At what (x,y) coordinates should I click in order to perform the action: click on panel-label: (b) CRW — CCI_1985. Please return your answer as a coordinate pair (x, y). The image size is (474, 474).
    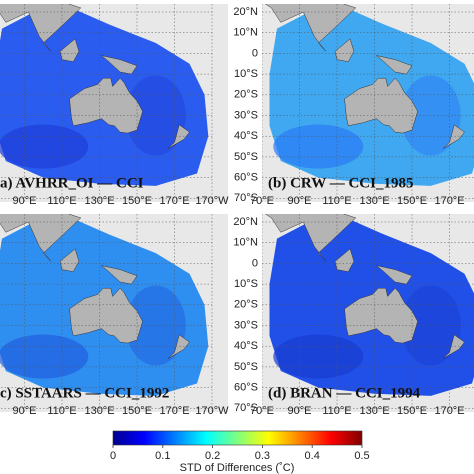
    Looking at the image, I should click on (340, 183).